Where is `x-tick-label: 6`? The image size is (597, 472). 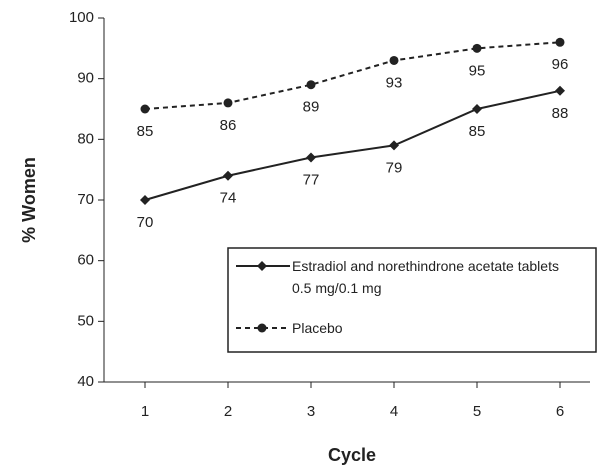
x-tick-label: 6 is located at coordinates (560, 411).